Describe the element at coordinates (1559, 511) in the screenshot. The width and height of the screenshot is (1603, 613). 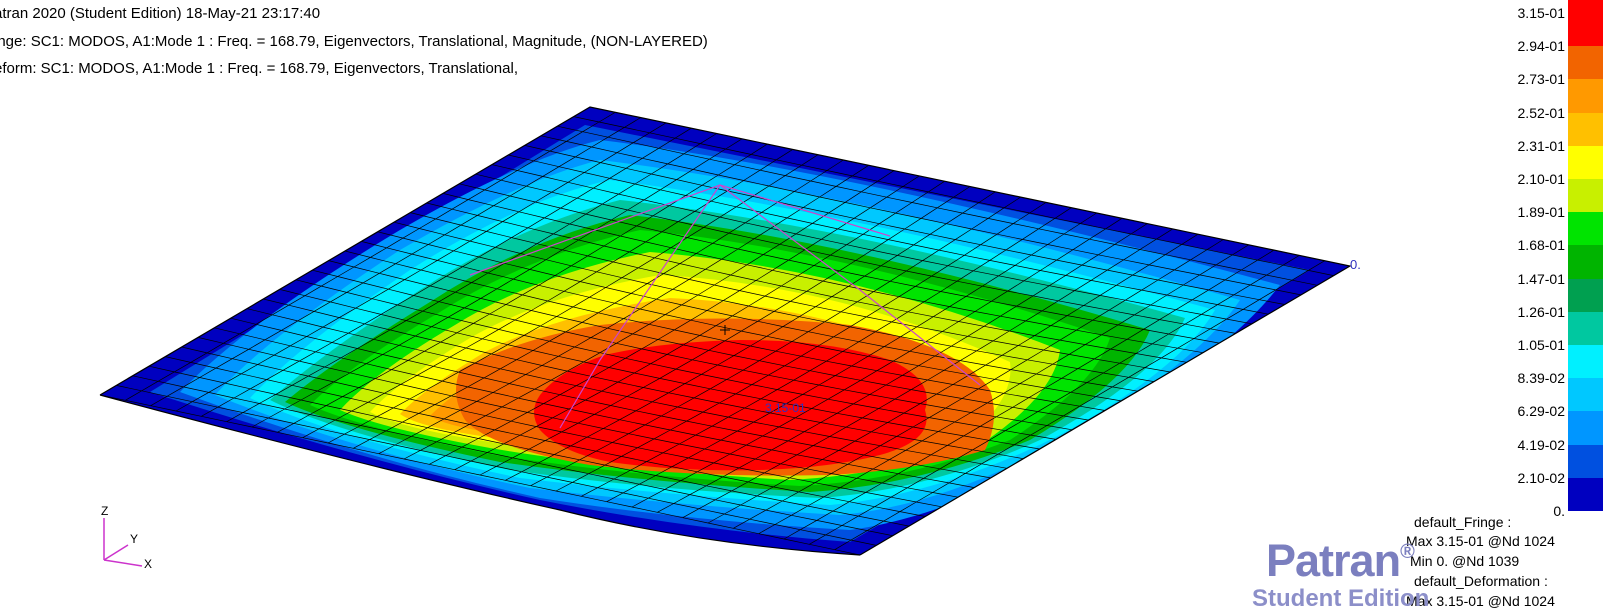
I see `legend-label: 0.` at that location.